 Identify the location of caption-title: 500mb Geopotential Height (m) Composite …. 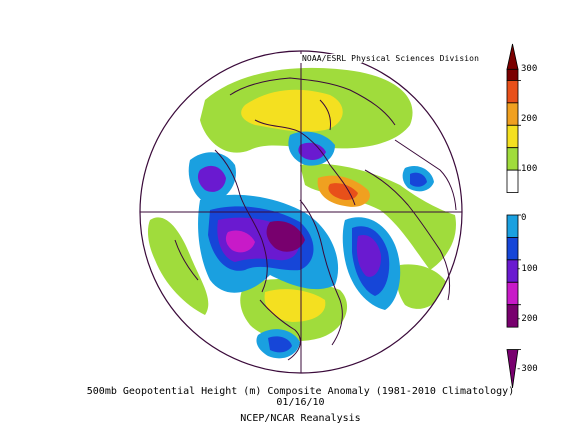
(300, 391).